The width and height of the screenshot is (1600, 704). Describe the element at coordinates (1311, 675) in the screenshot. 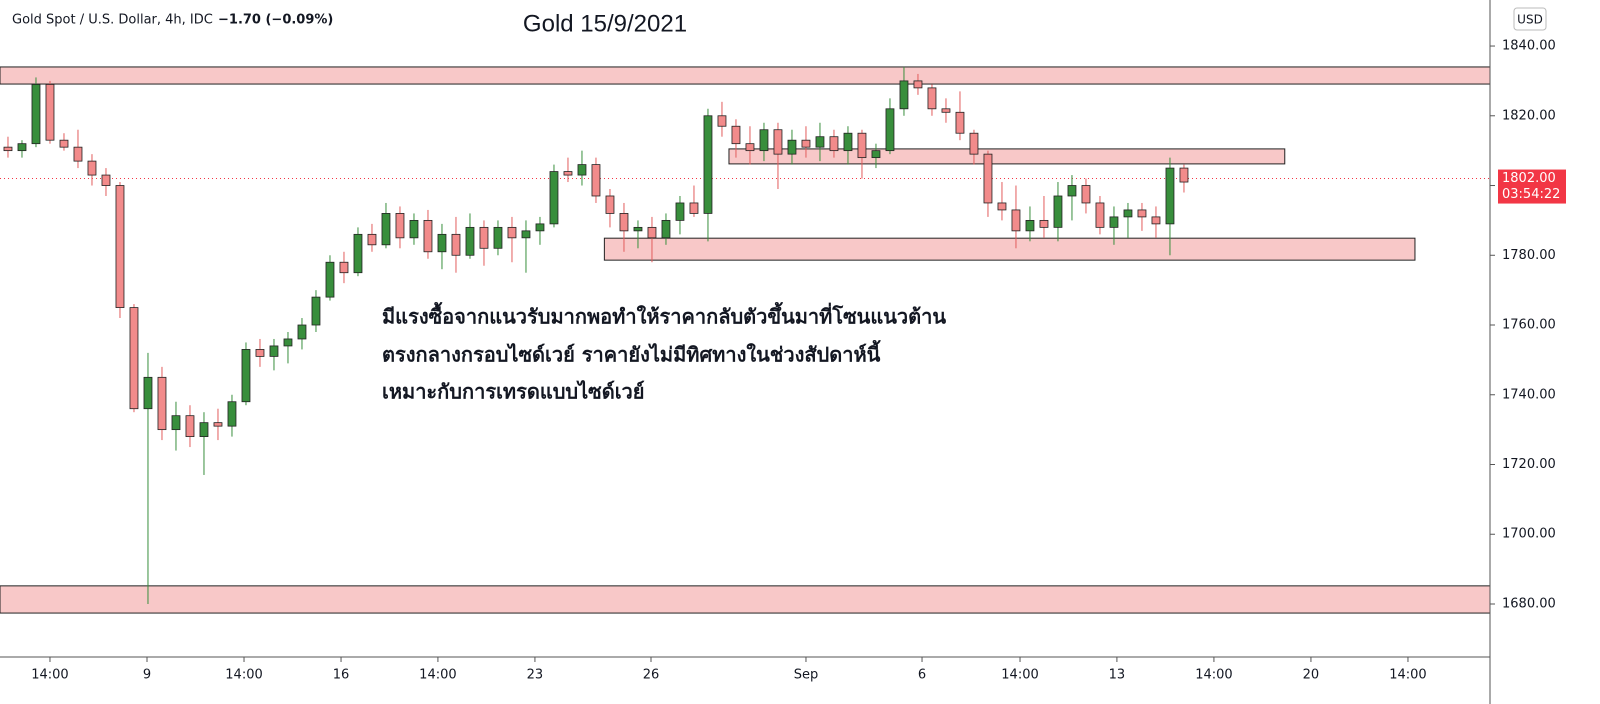

I see `x-tick-label: 20` at that location.